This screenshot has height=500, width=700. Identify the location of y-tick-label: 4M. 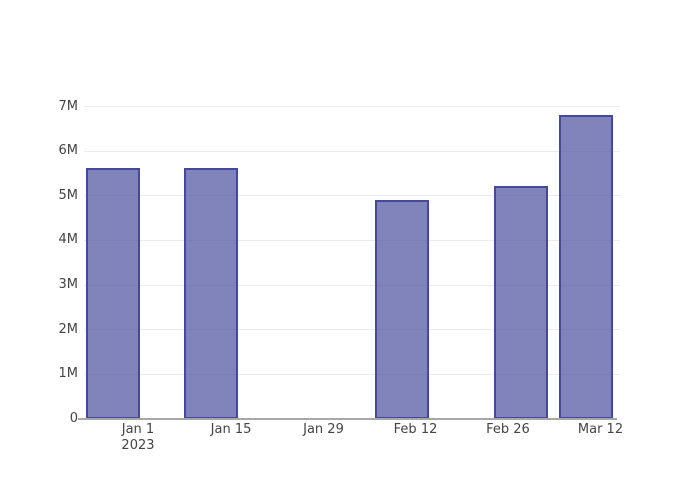
(68, 240).